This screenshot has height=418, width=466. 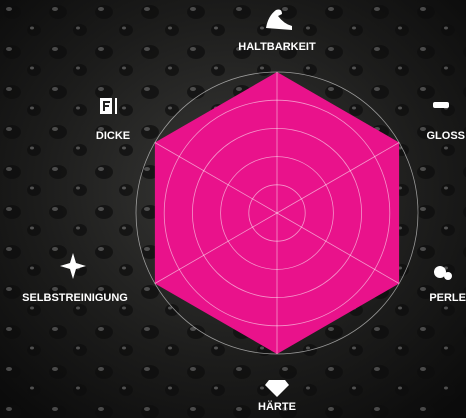 I want to click on icon-diamond, so click(x=277, y=388).